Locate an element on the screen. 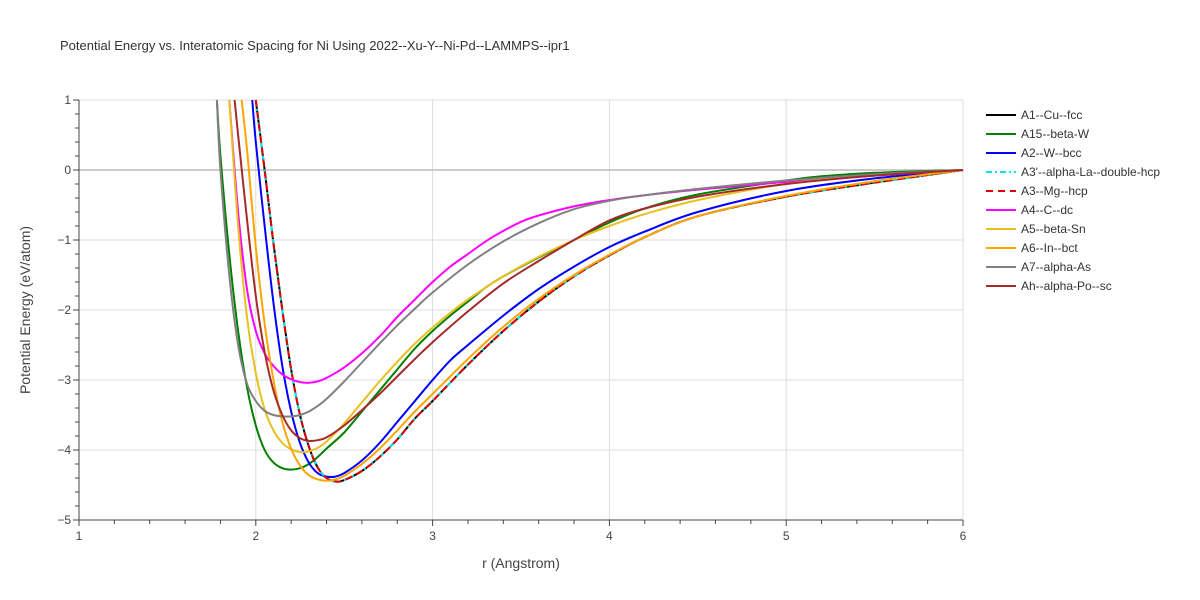 Image resolution: width=1200 pixels, height=600 pixels. legend-item: A3'--alpha-La--double-hcp is located at coordinates (1073, 172).